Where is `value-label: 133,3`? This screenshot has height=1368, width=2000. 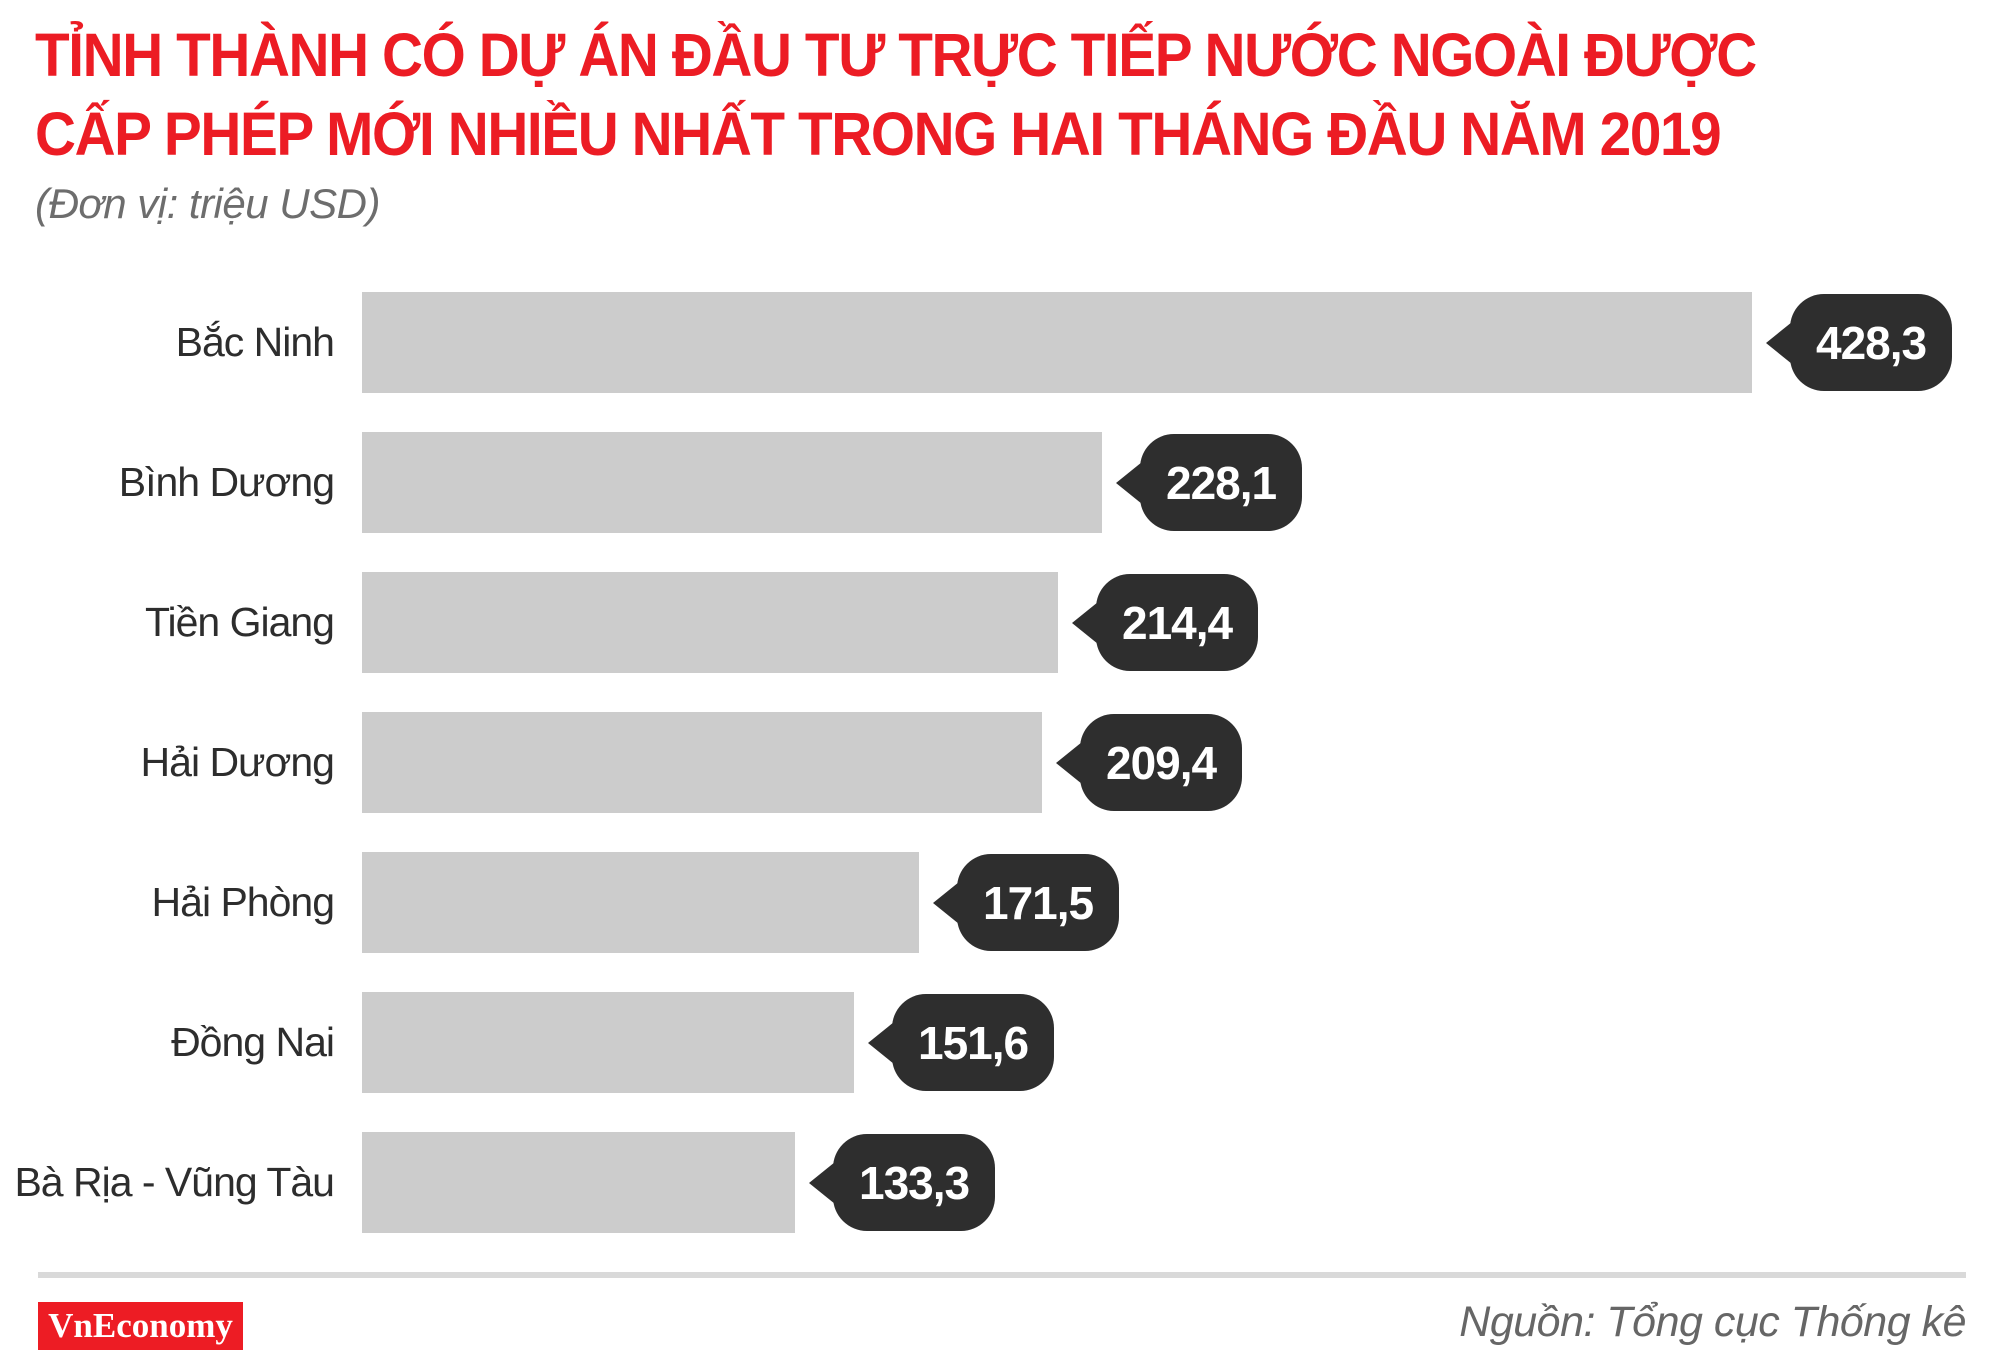
value-label: 133,3 is located at coordinates (914, 1182).